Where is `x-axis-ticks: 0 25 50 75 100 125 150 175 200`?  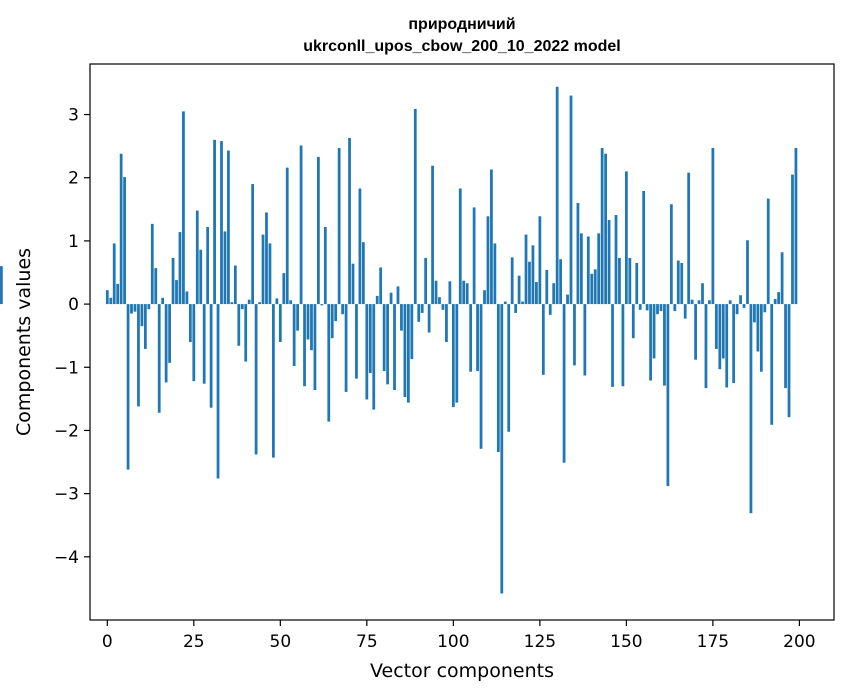
x-axis-ticks: 0 25 50 75 100 125 150 175 200 is located at coordinates (459, 636).